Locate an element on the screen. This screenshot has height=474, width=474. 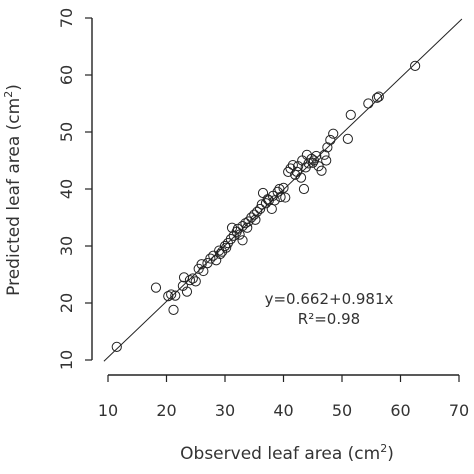
x-axis-title: Observed leaf area (cm2) is located at coordinates (287, 453).